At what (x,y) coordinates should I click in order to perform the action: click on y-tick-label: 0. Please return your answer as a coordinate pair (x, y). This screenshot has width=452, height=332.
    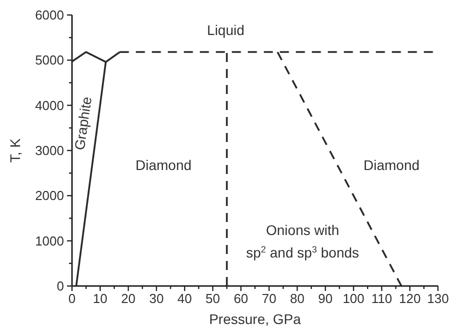
    Looking at the image, I should click on (60, 286).